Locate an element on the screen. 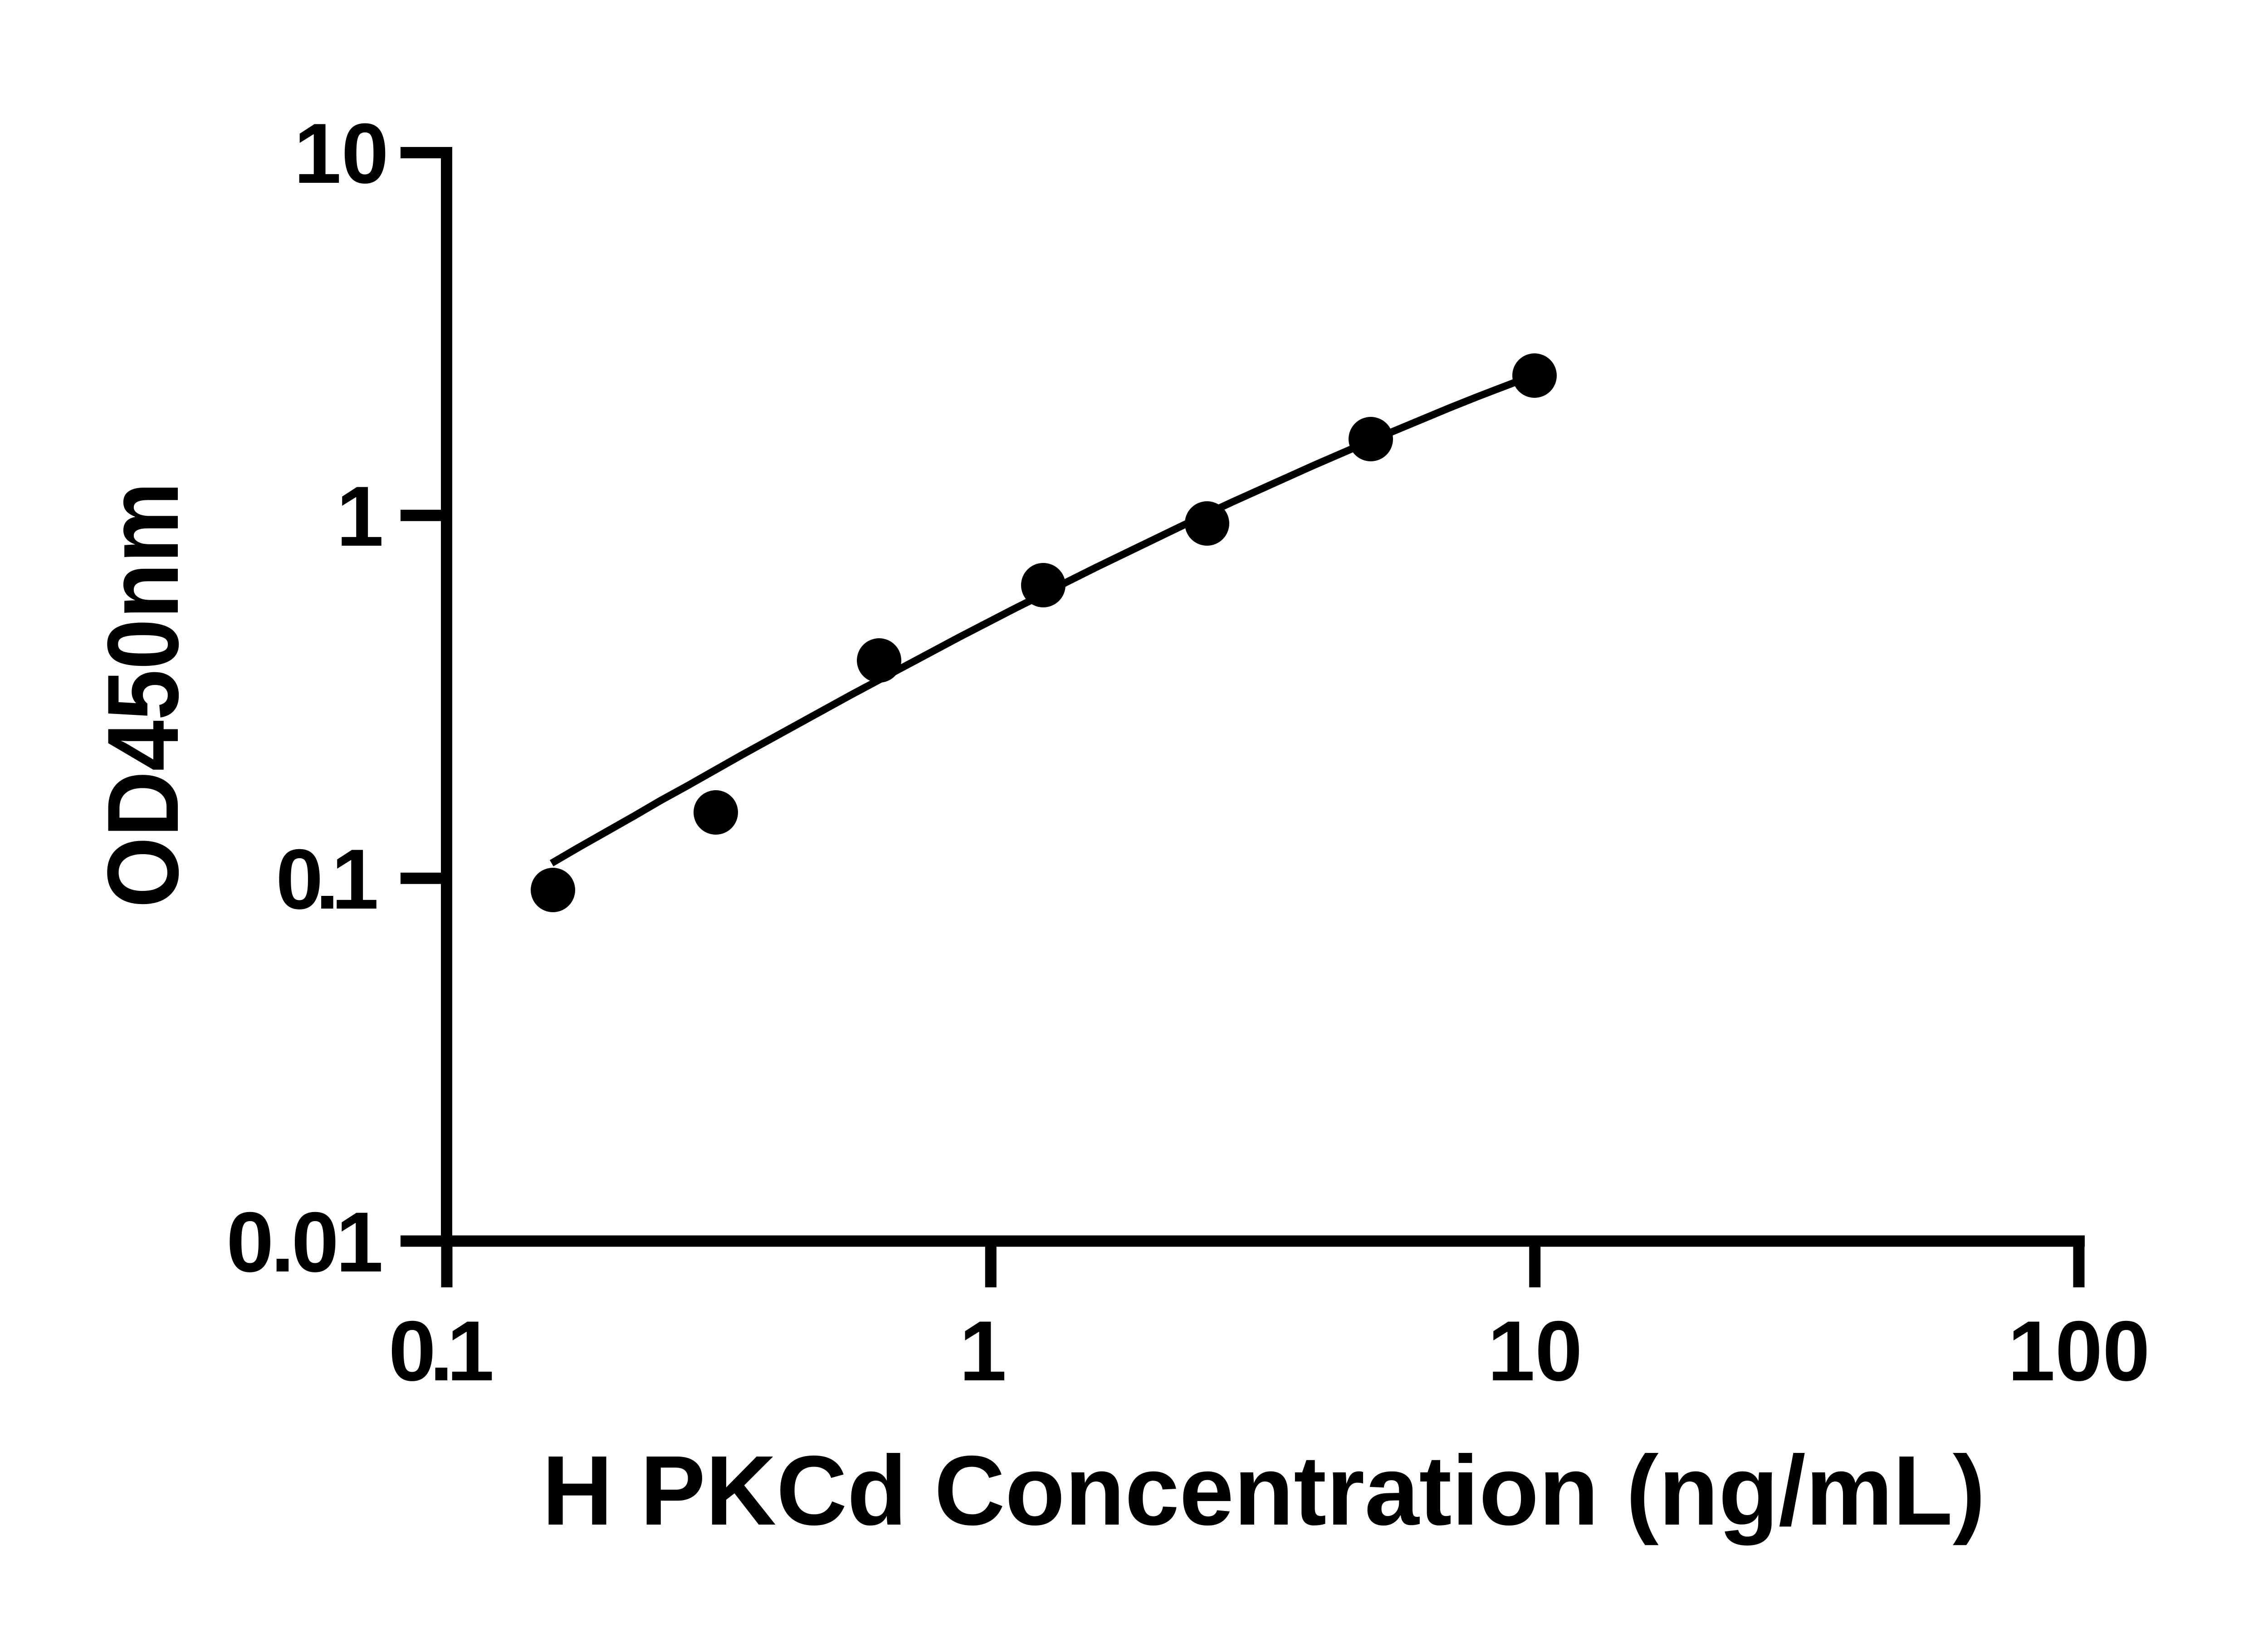 The image size is (2268, 1633). svg-text: 0.01 is located at coordinates (304, 1242).